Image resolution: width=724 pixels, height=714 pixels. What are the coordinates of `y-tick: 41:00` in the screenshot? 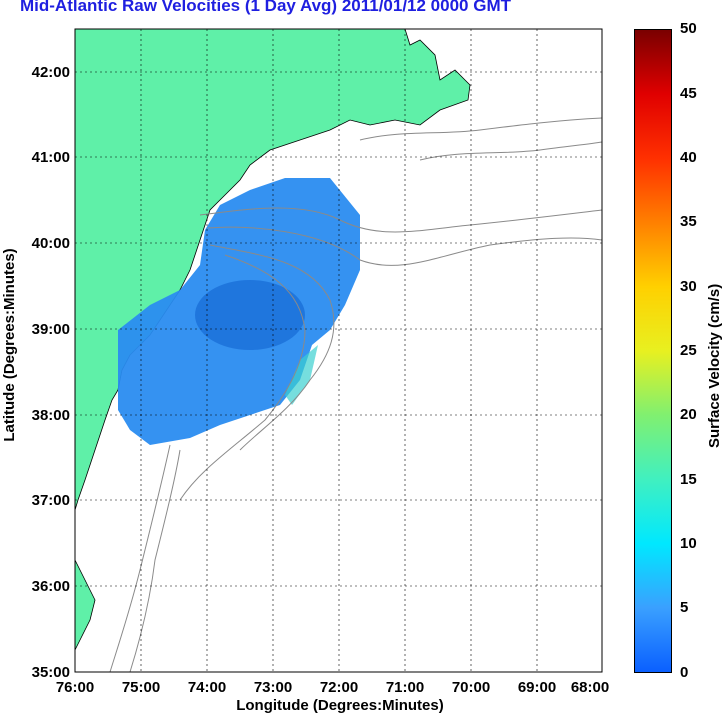 It's located at (51, 157).